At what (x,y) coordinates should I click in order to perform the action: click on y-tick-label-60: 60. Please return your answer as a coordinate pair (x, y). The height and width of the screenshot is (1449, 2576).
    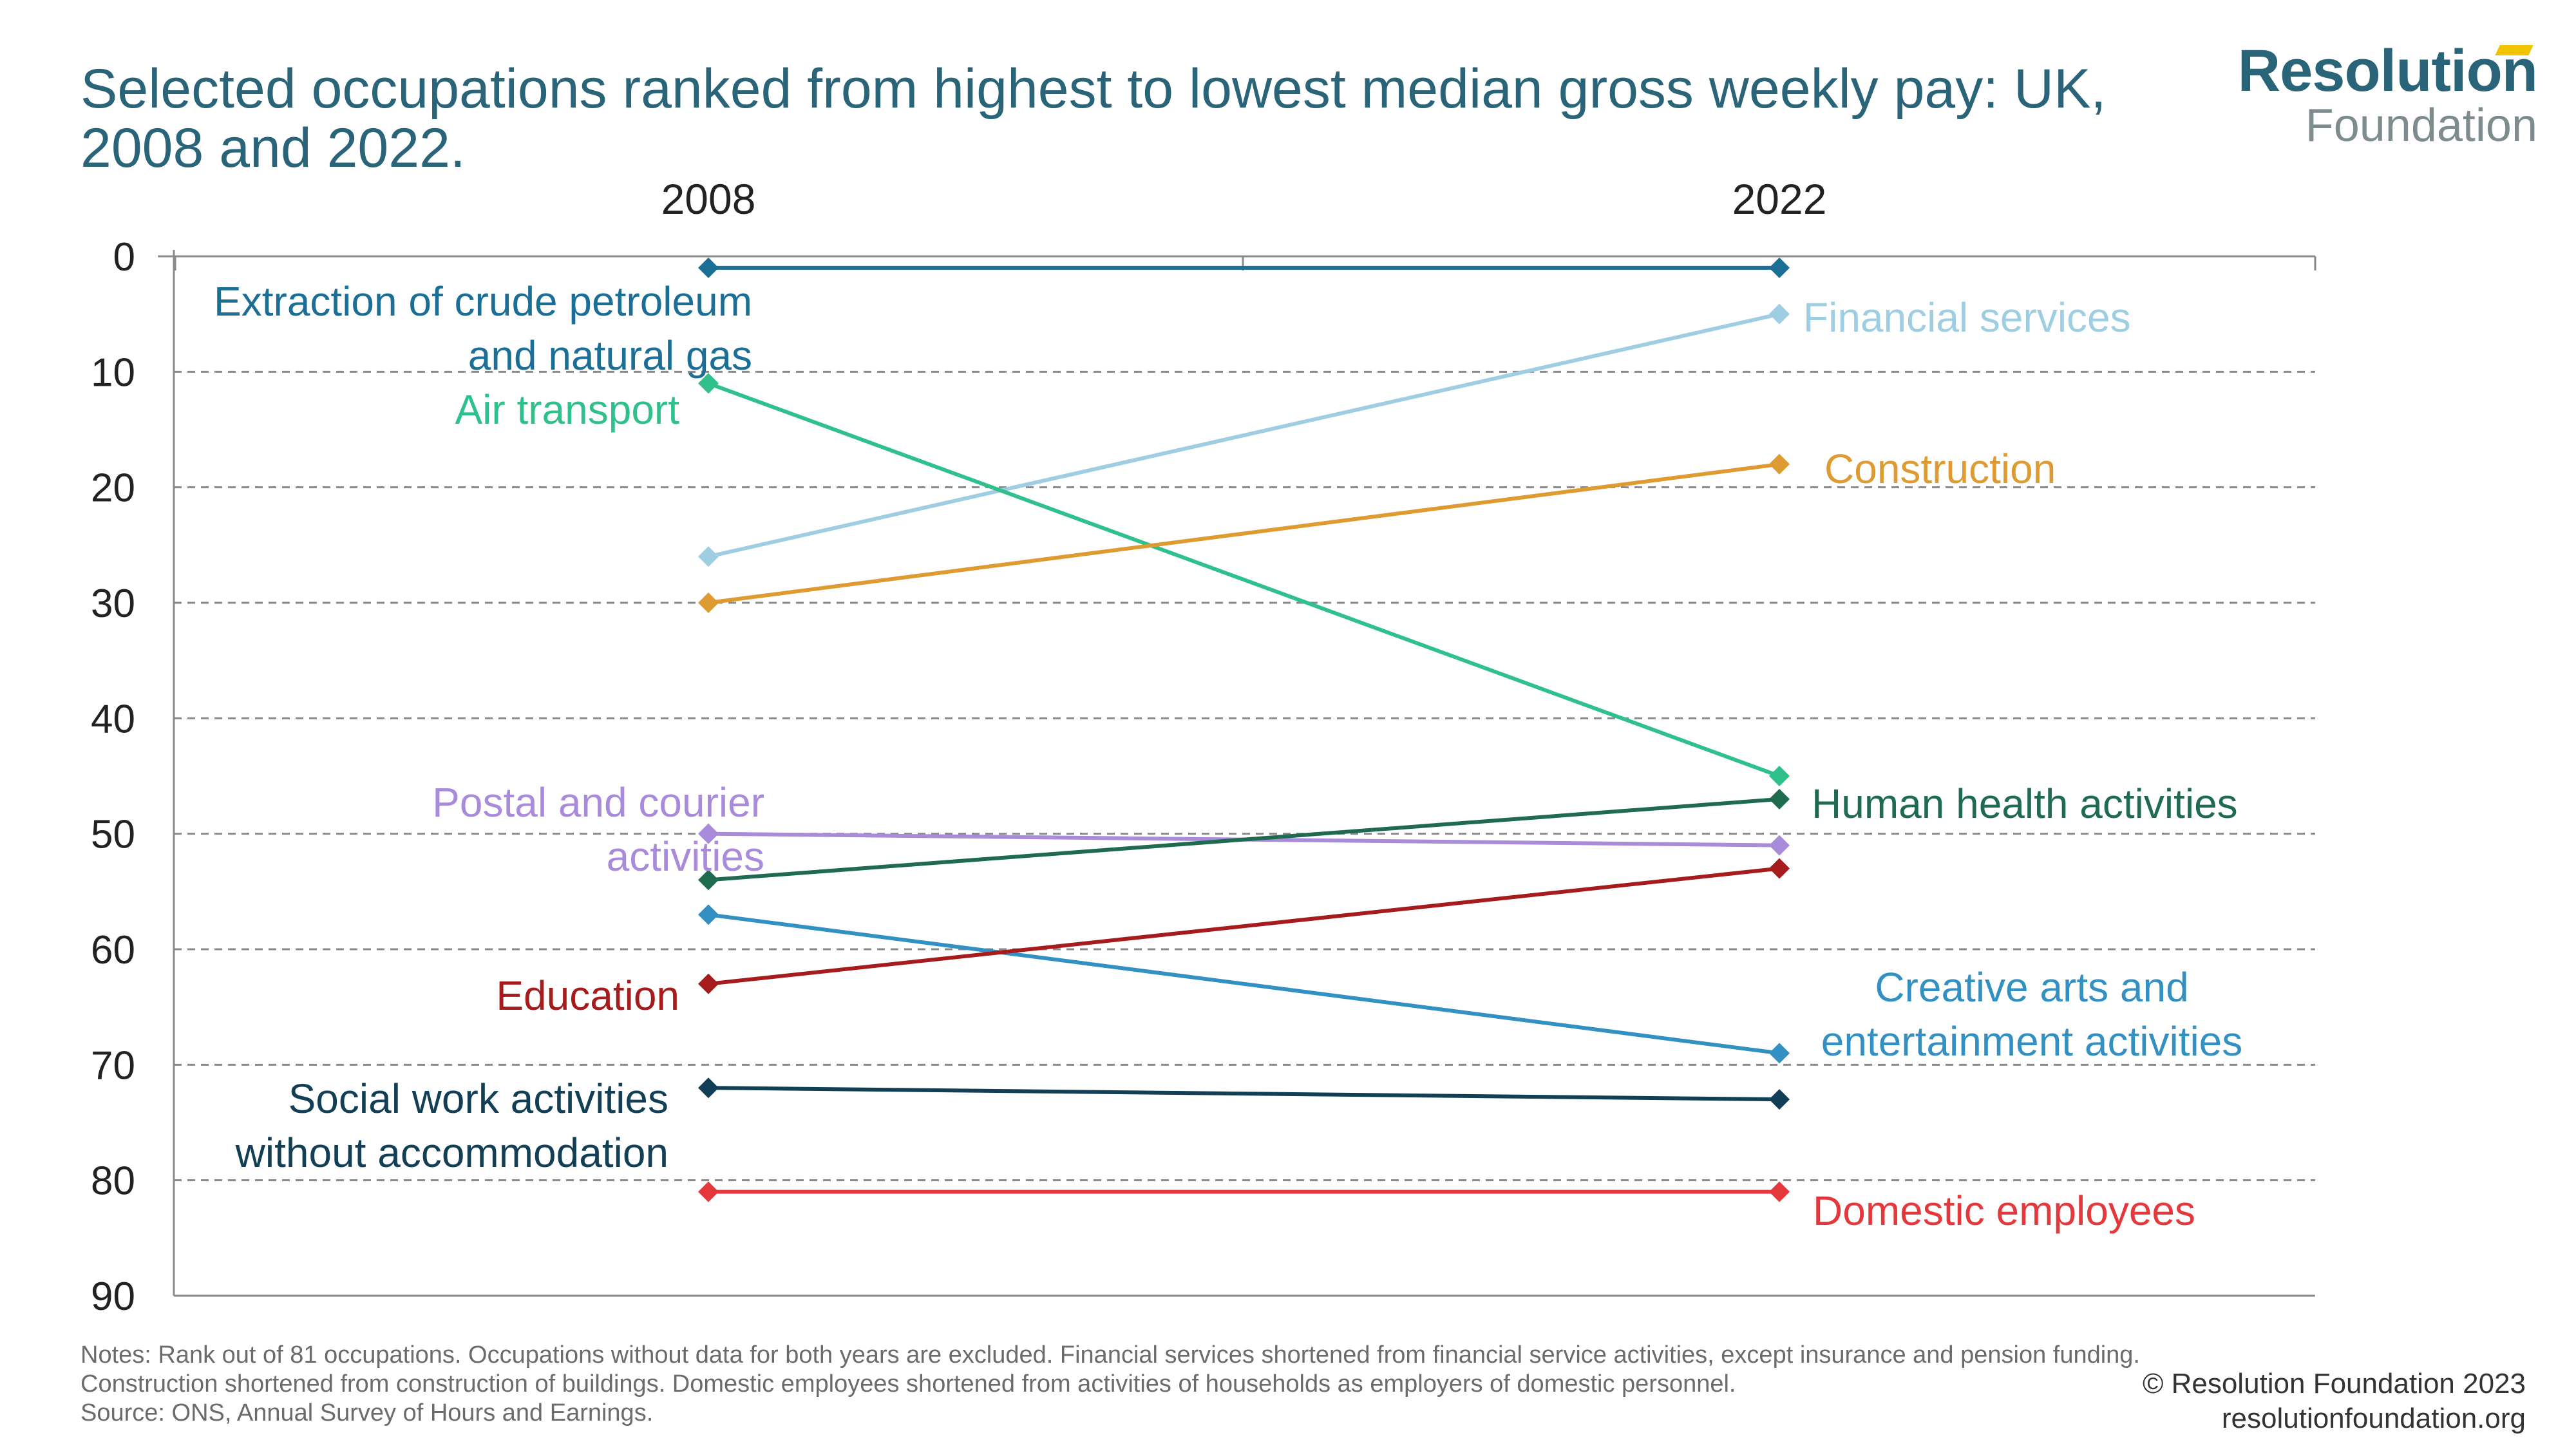
    Looking at the image, I should click on (113, 950).